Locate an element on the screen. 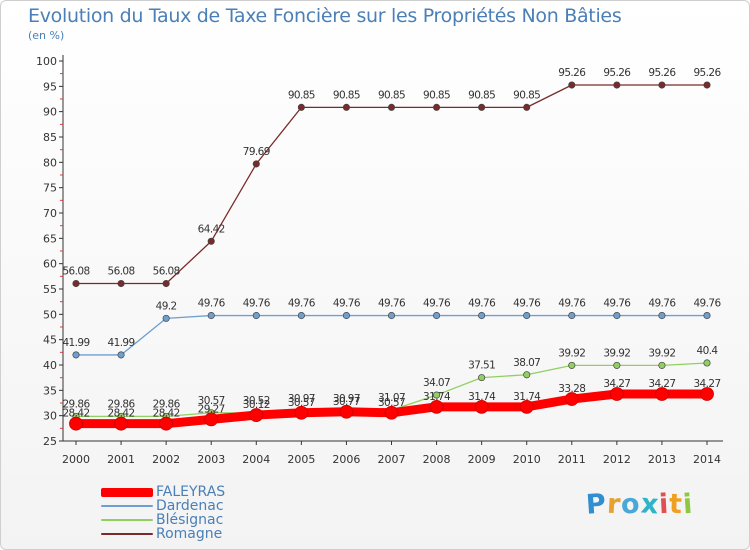 This screenshot has height=550, width=750. logo-letter: o is located at coordinates (631, 504).